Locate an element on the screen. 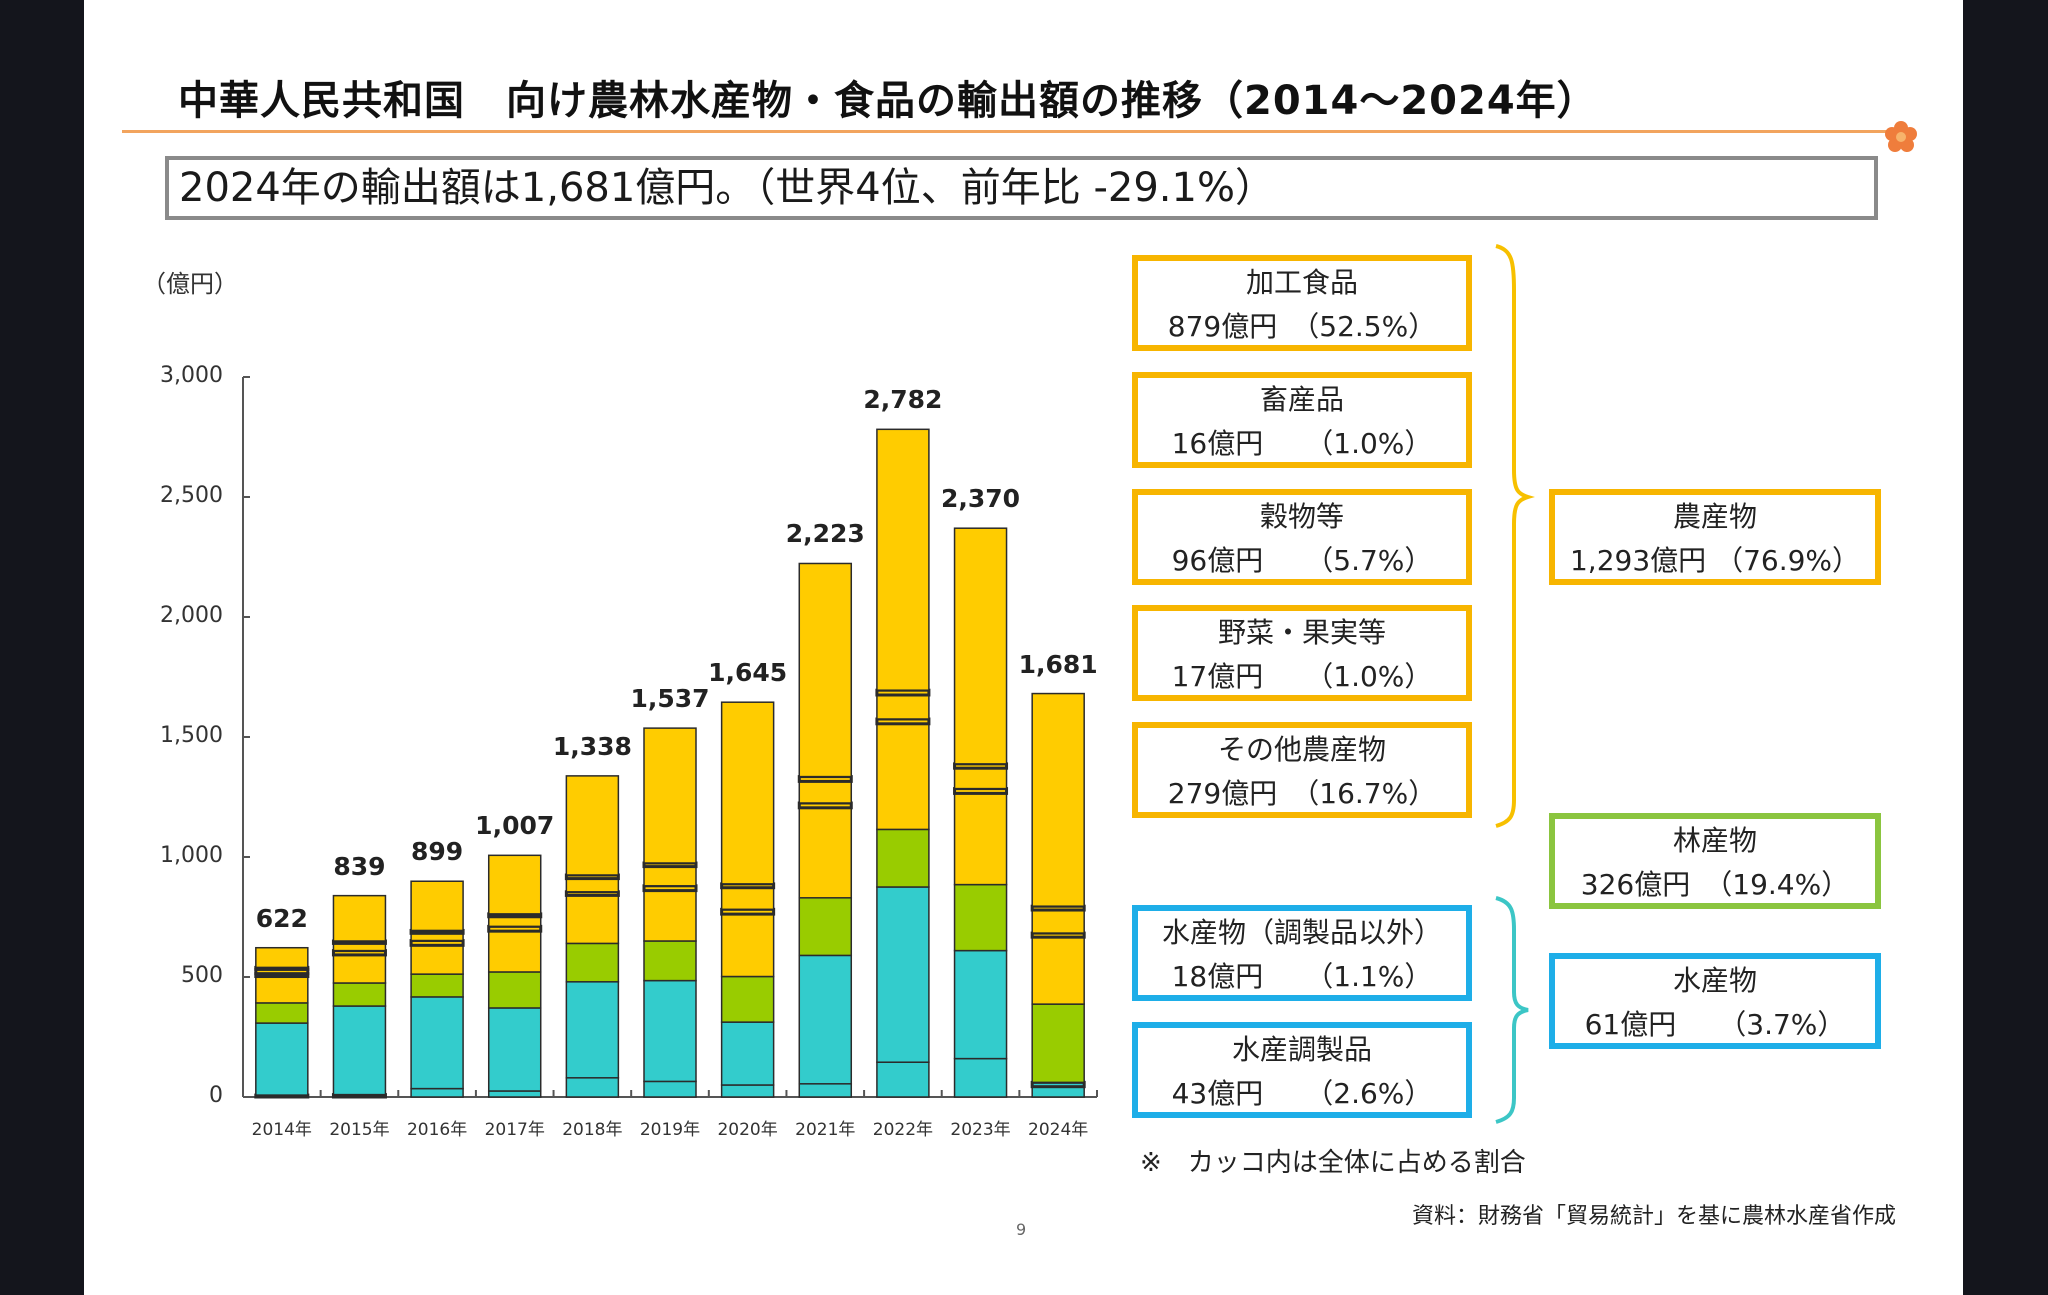 This screenshot has height=1295, width=2048. y-tick-label: 1,000 is located at coordinates (191, 855).